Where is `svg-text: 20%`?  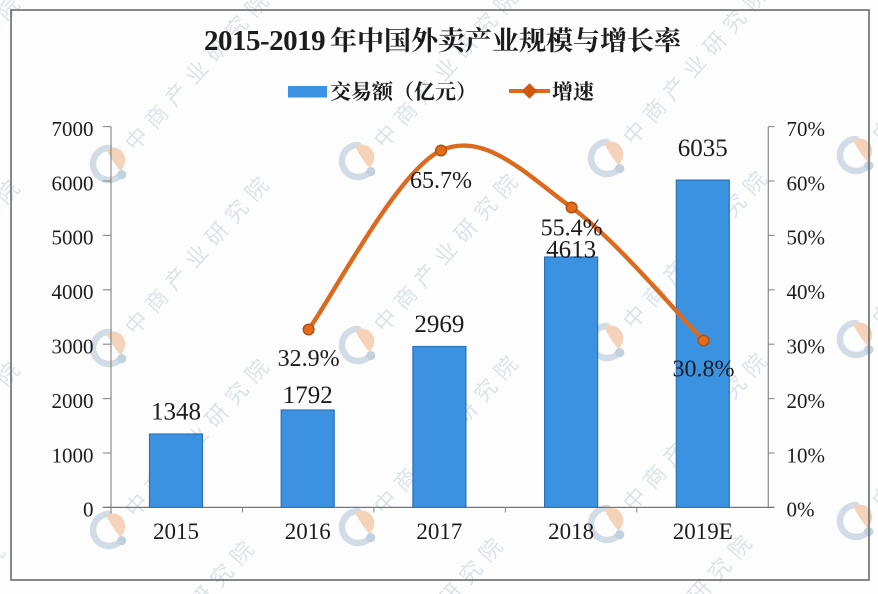
svg-text: 20% is located at coordinates (806, 401).